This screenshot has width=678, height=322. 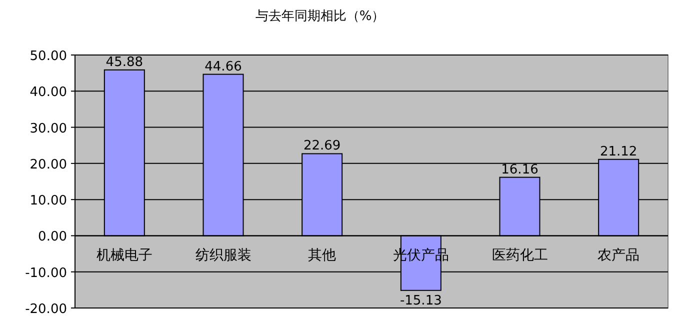 What do you see at coordinates (125, 62) in the screenshot?
I see `data-label: 45.88` at bounding box center [125, 62].